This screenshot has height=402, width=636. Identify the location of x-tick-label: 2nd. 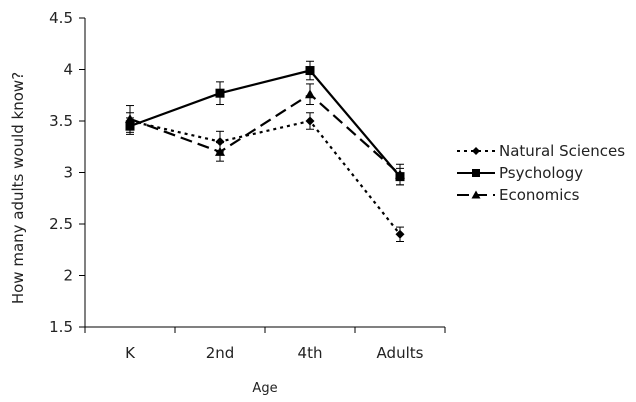
(220, 353).